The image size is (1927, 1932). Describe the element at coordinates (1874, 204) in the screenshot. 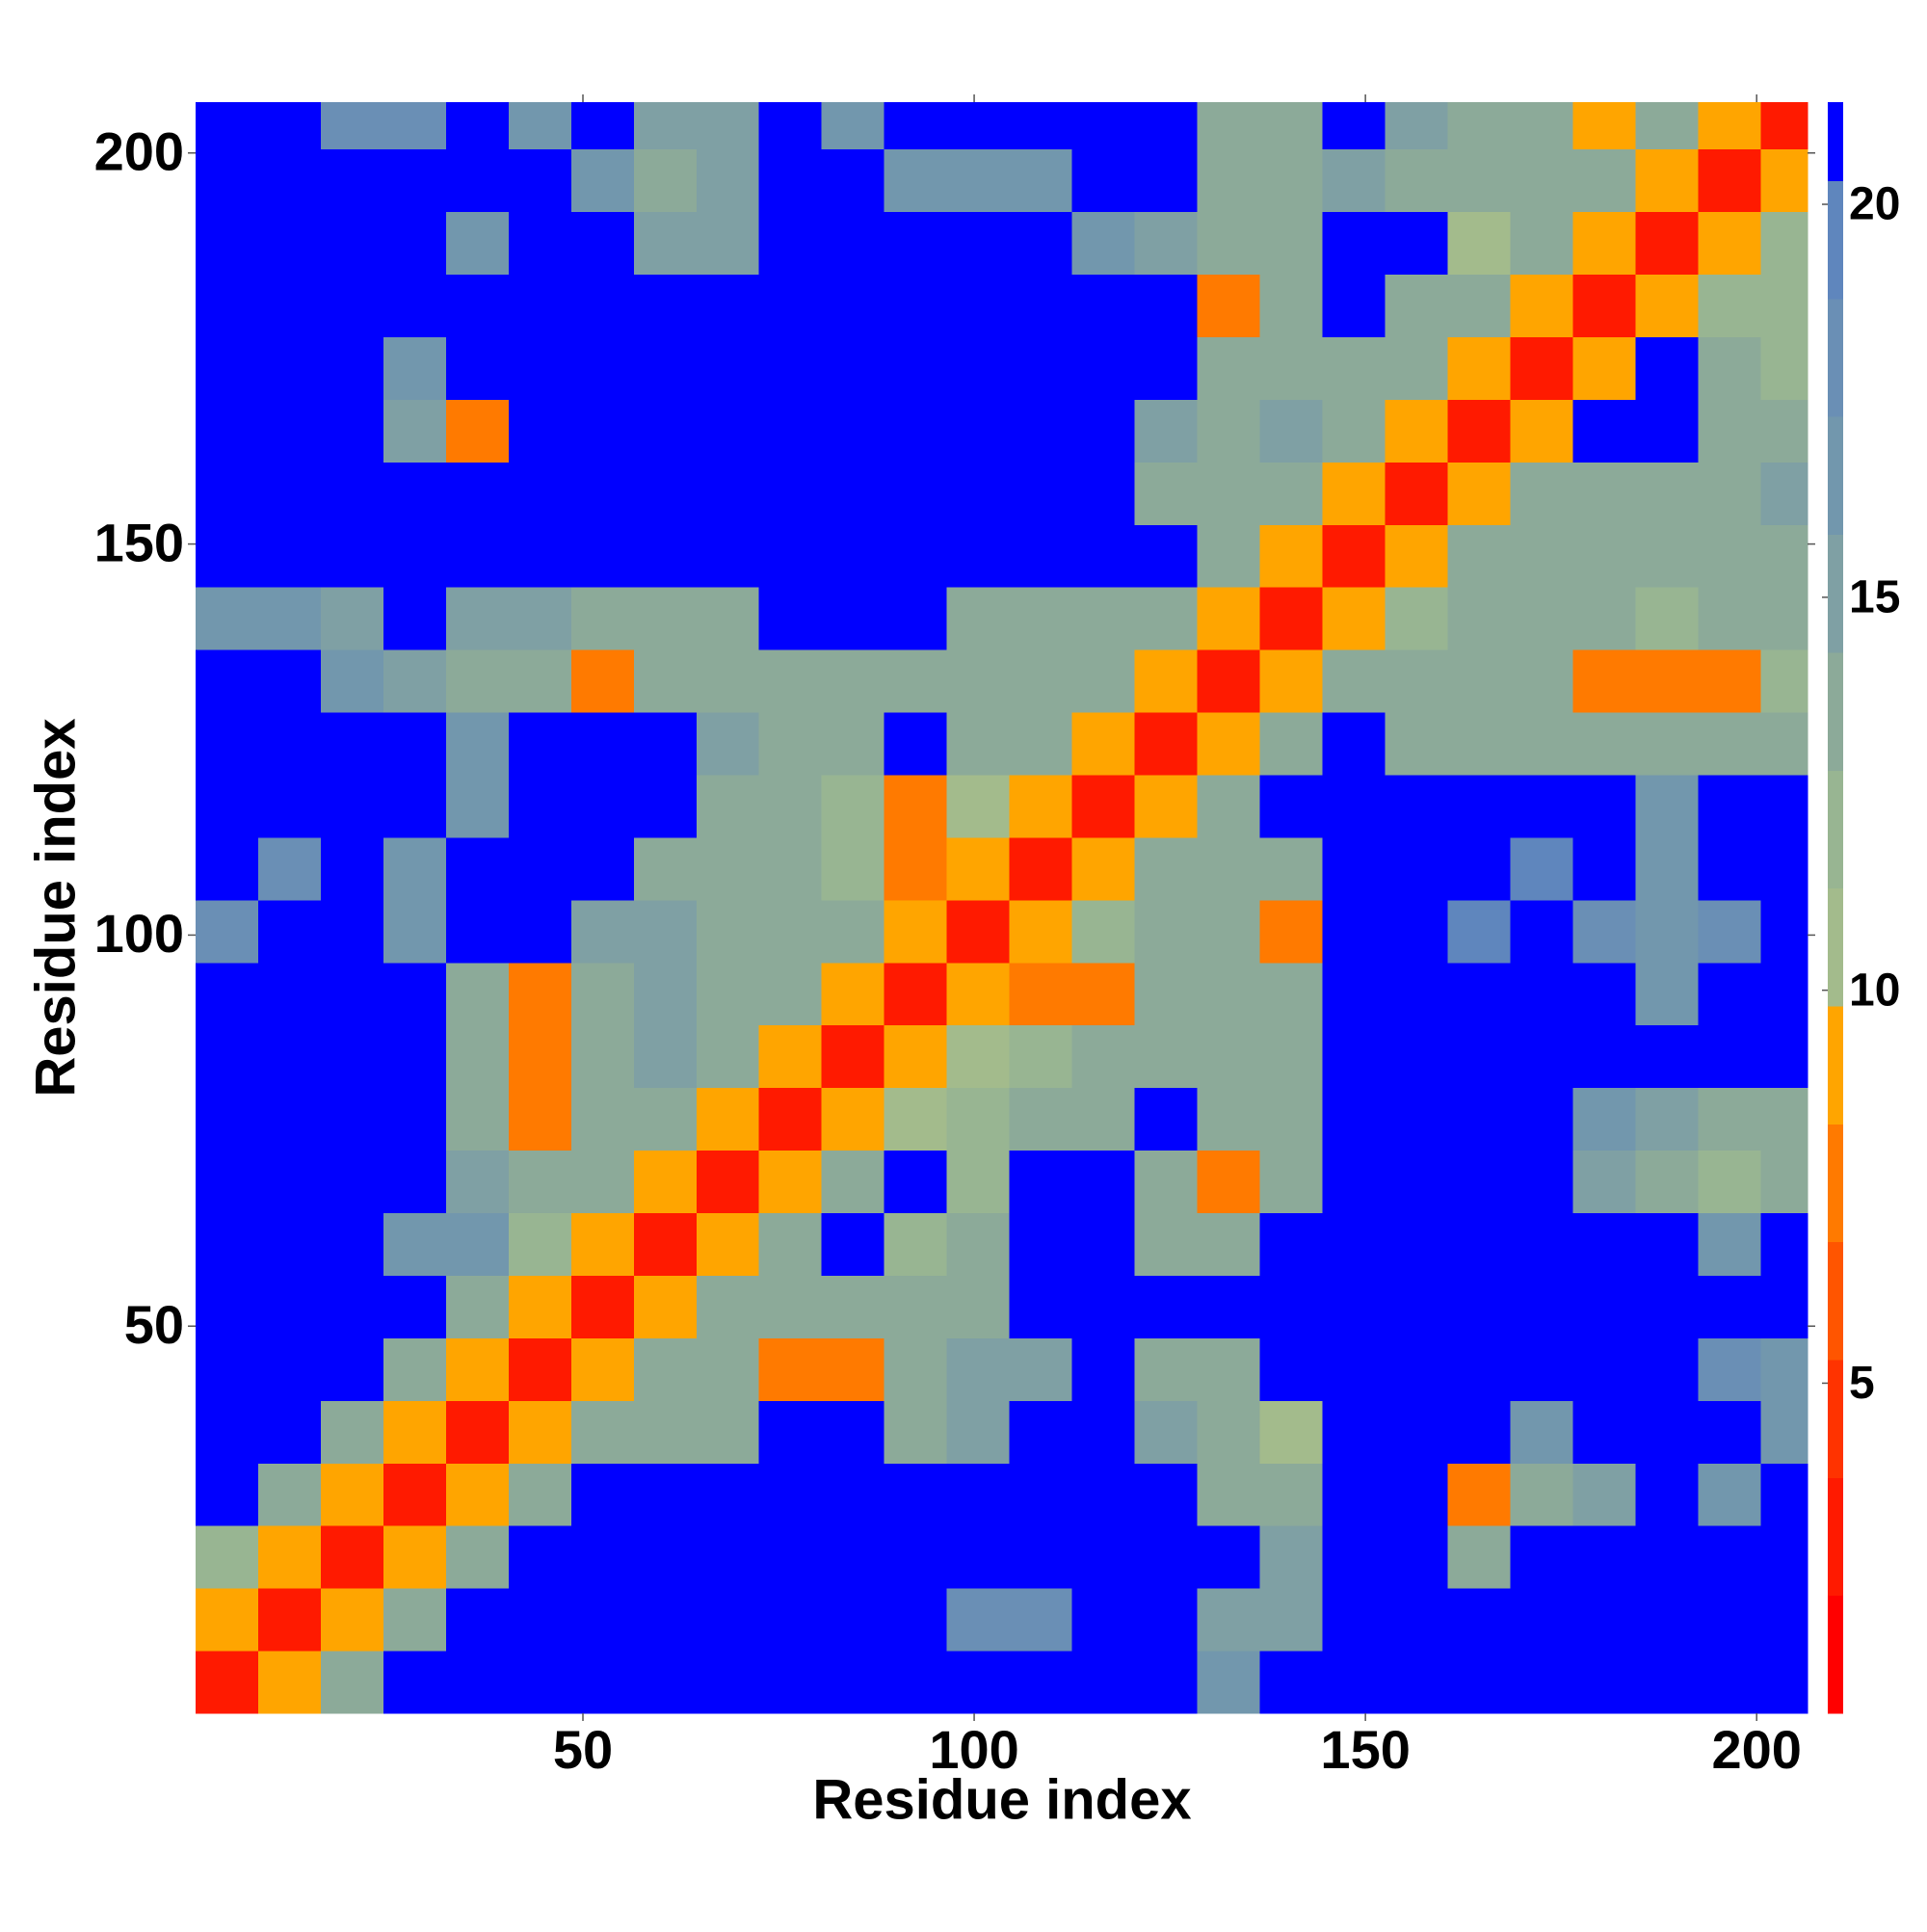

I see `colorbar-tick-label: 20` at that location.